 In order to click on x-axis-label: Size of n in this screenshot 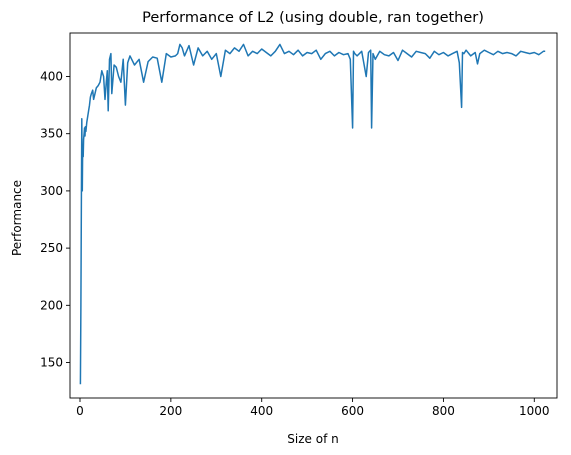, I will do `click(312, 439)`.